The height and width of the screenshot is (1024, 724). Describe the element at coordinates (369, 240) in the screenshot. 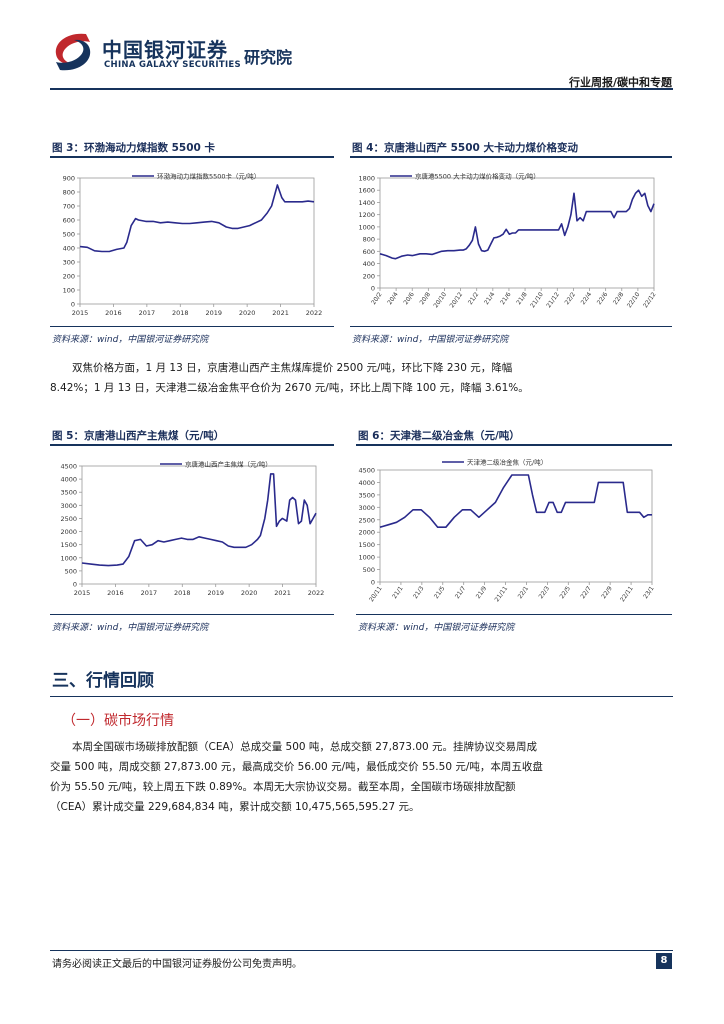

I see `y-tick-label: 800` at that location.